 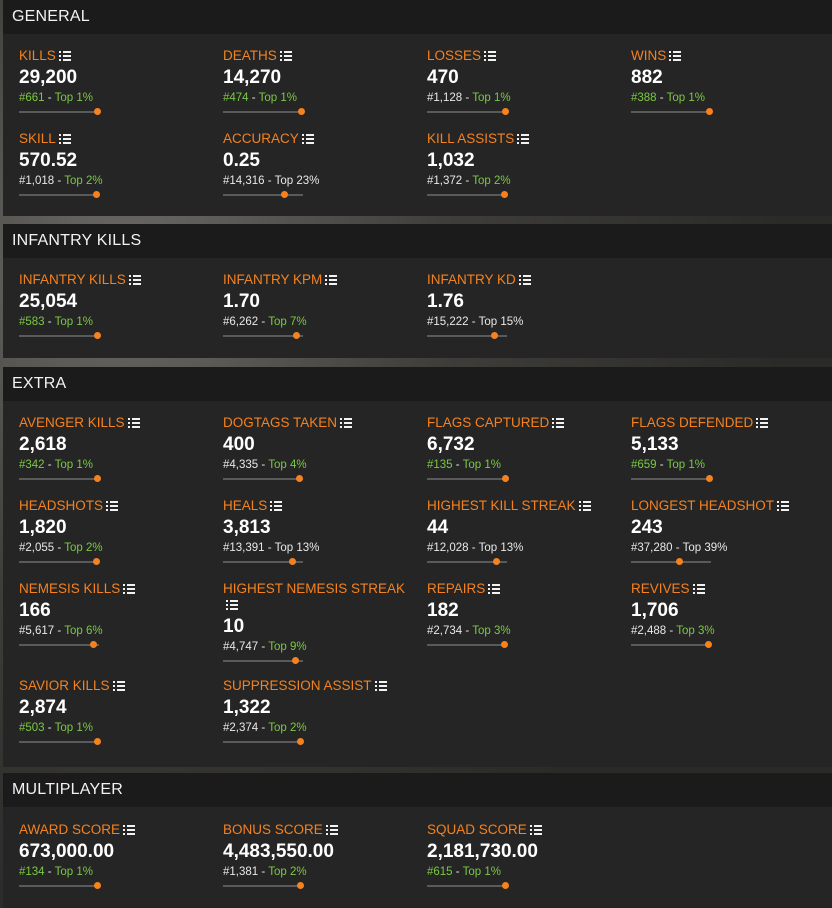 What do you see at coordinates (323, 322) in the screenshot?
I see `stat-rank: #6,262 - Top 7%` at bounding box center [323, 322].